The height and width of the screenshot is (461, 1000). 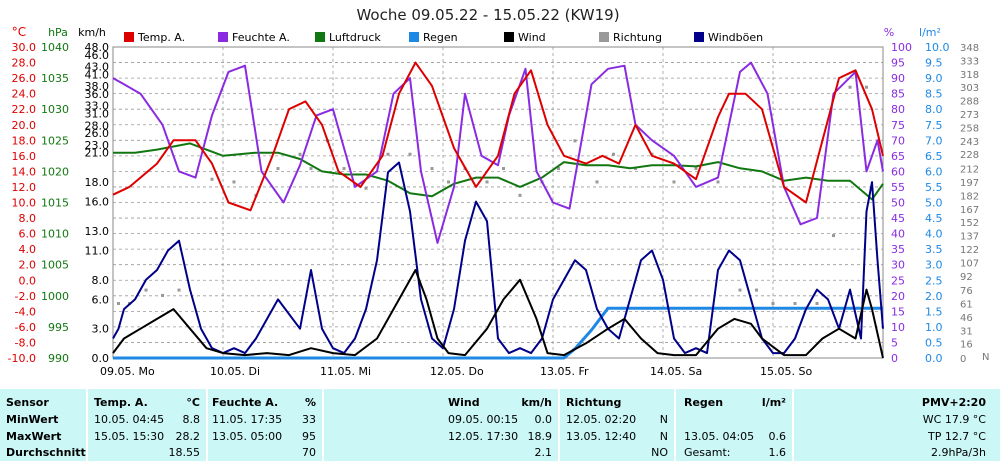 What do you see at coordinates (898, 234) in the screenshot?
I see `humidity-tick-label: 40` at bounding box center [898, 234].